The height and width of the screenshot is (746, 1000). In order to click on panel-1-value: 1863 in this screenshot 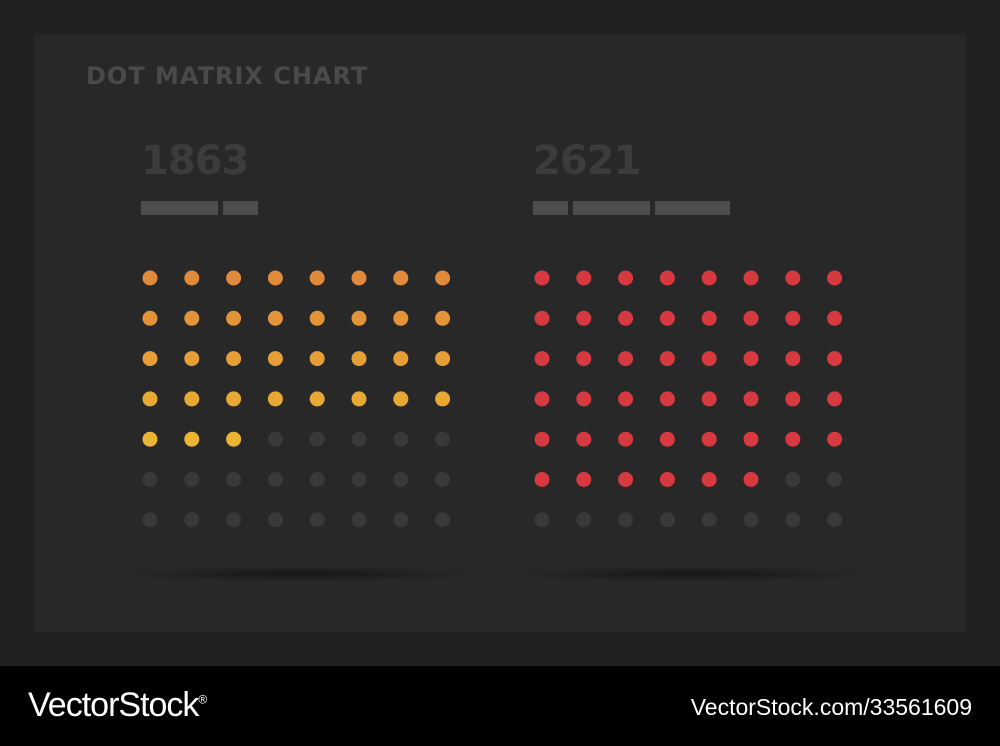, I will do `click(195, 161)`.